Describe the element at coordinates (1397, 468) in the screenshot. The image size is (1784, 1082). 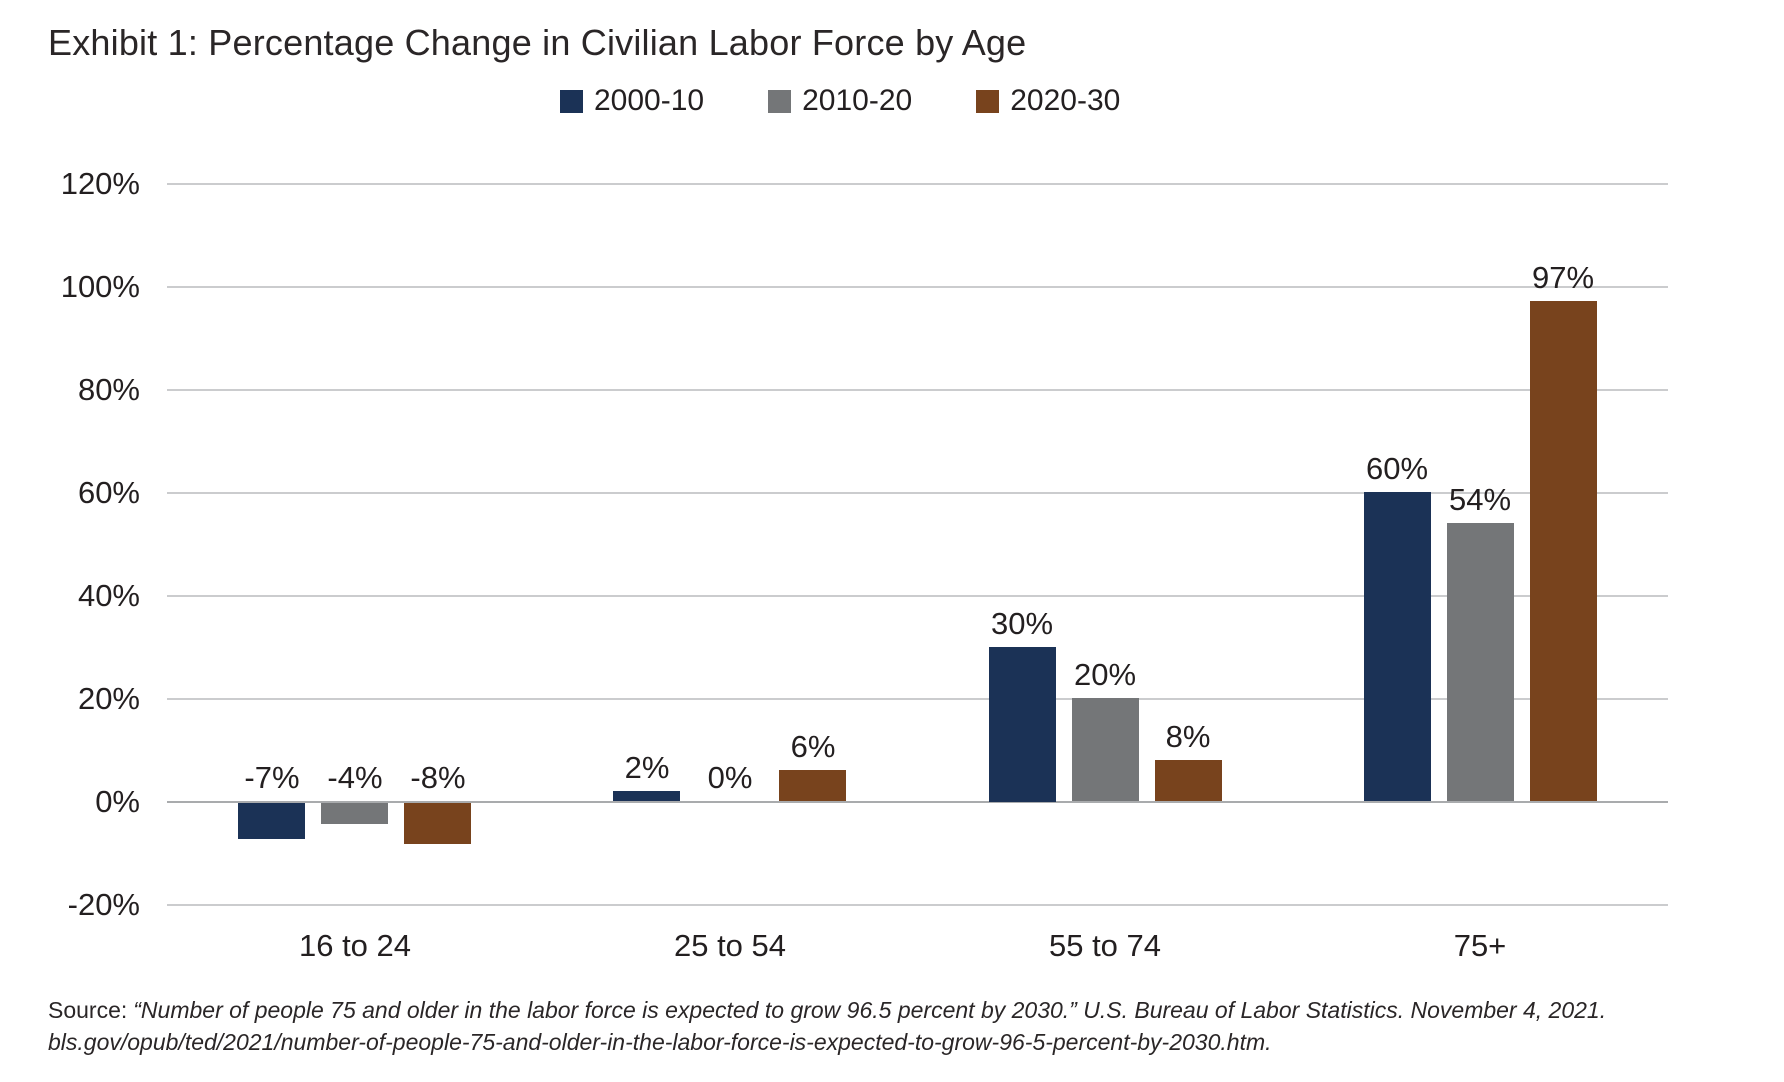
I see `bar-value-label: 60%` at that location.